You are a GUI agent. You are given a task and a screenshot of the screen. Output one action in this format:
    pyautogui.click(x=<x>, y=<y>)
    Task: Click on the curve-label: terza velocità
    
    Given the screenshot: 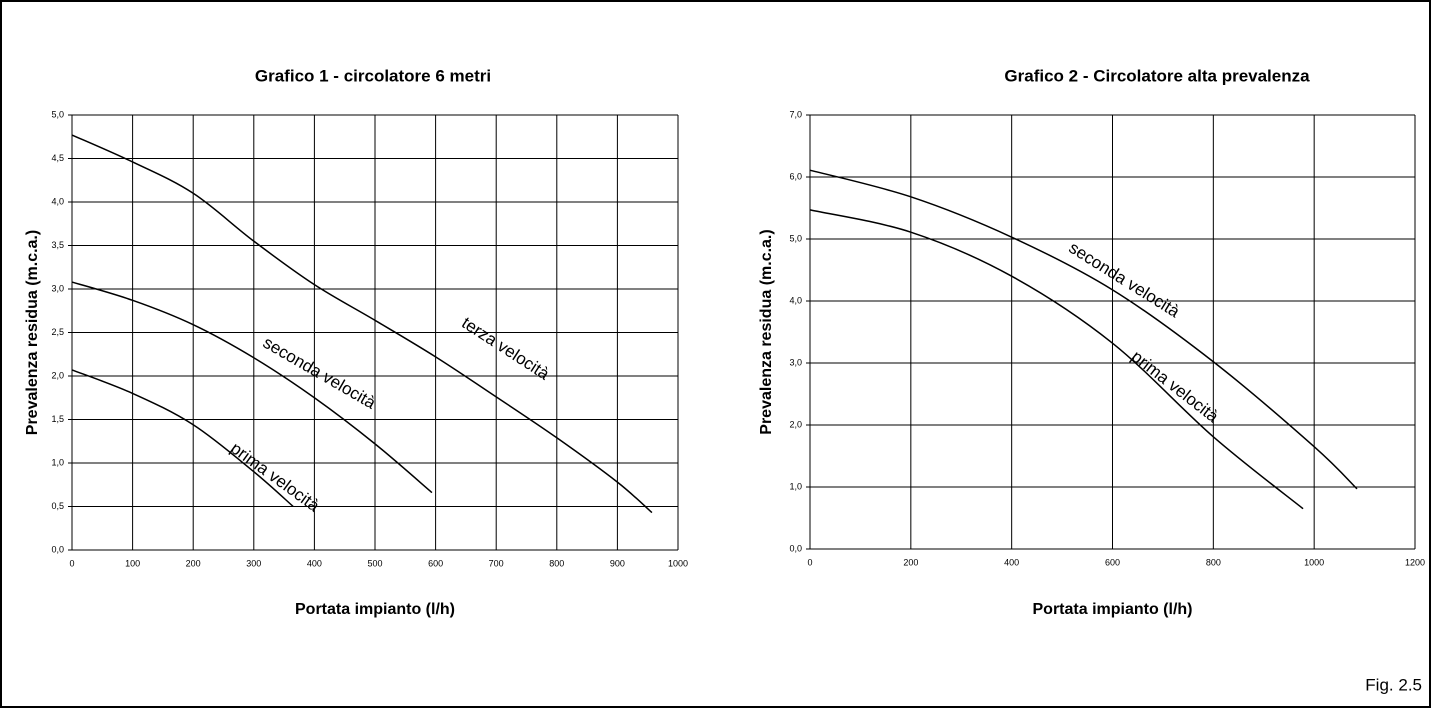 What is the action you would take?
    pyautogui.click(x=505, y=348)
    